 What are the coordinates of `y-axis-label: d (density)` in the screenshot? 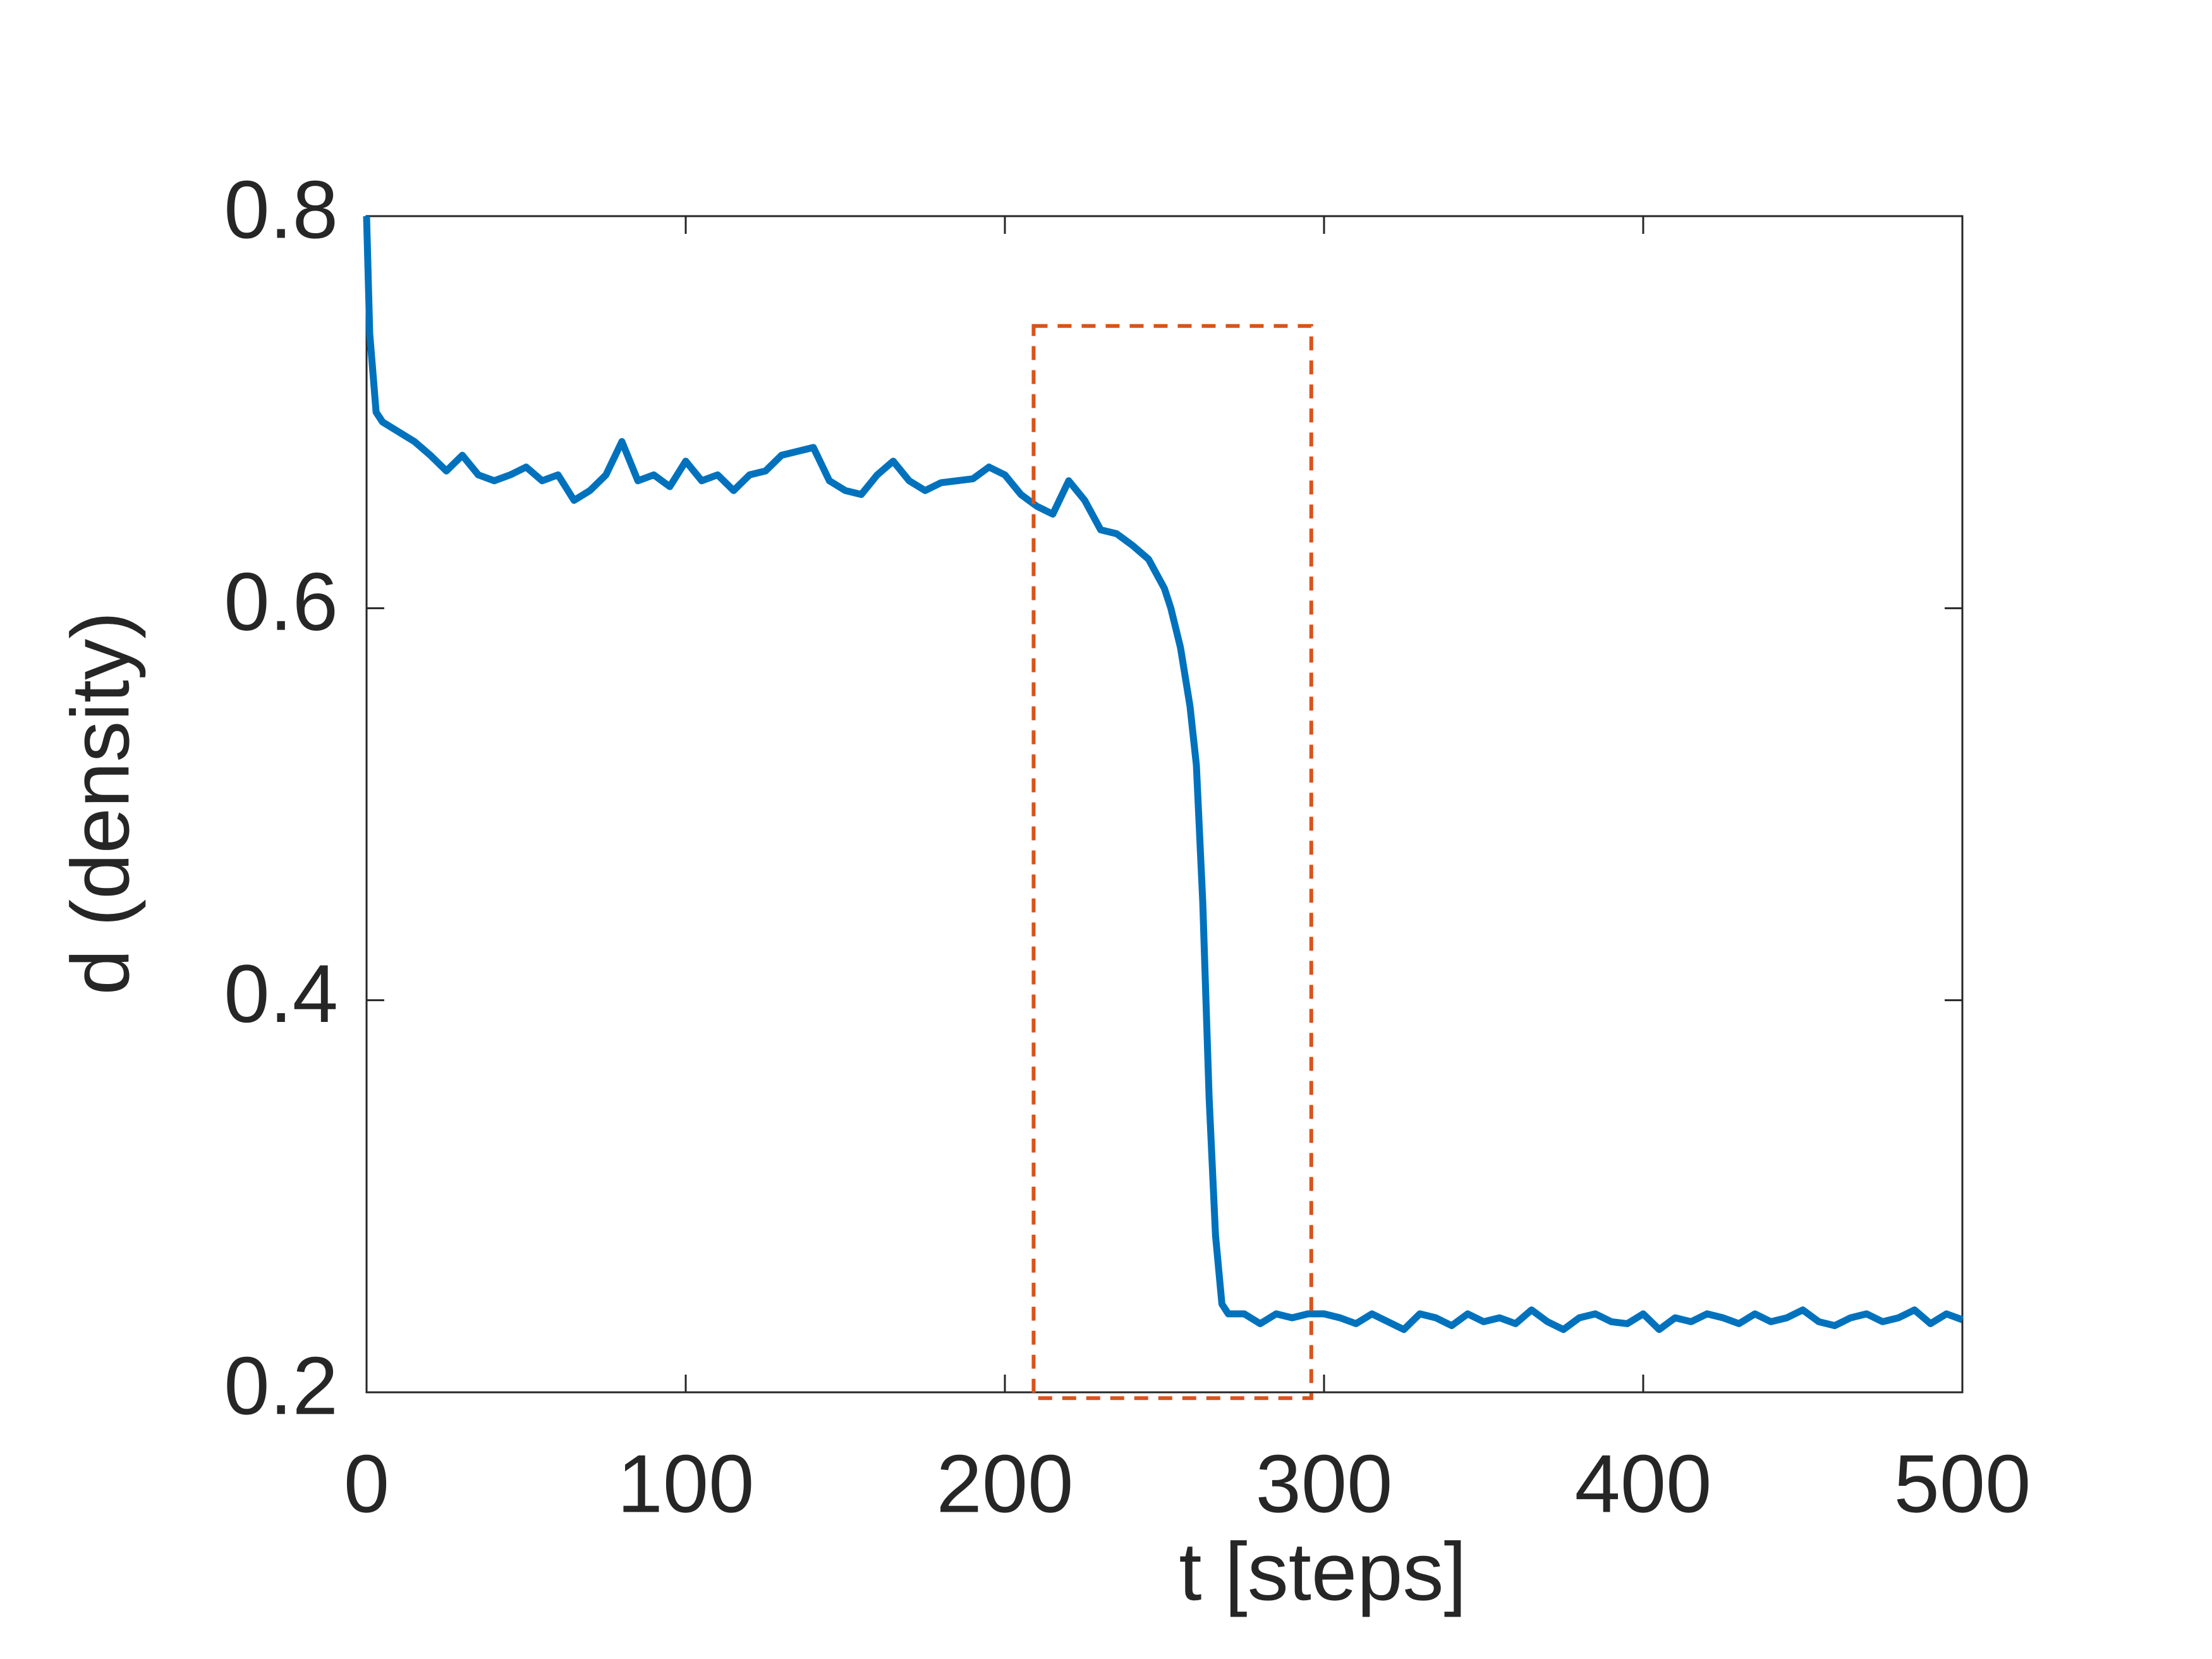 It's located at (100, 803).